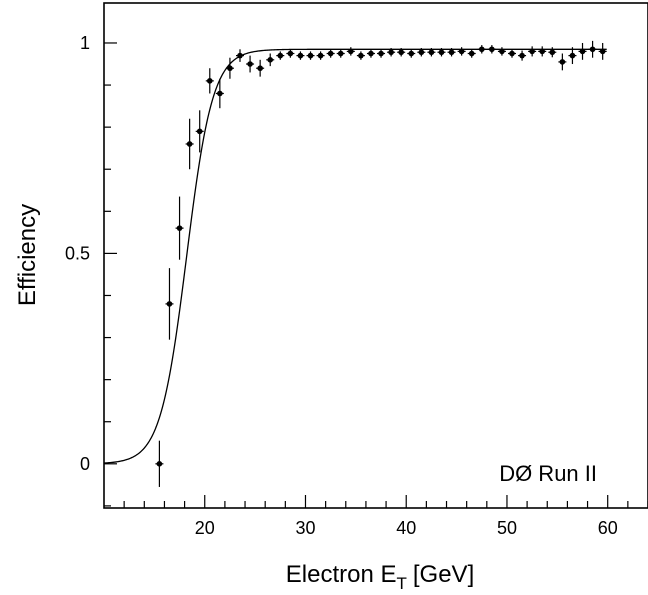 The height and width of the screenshot is (595, 648). I want to click on x-axis-label-unit: [GeV], so click(443, 574).